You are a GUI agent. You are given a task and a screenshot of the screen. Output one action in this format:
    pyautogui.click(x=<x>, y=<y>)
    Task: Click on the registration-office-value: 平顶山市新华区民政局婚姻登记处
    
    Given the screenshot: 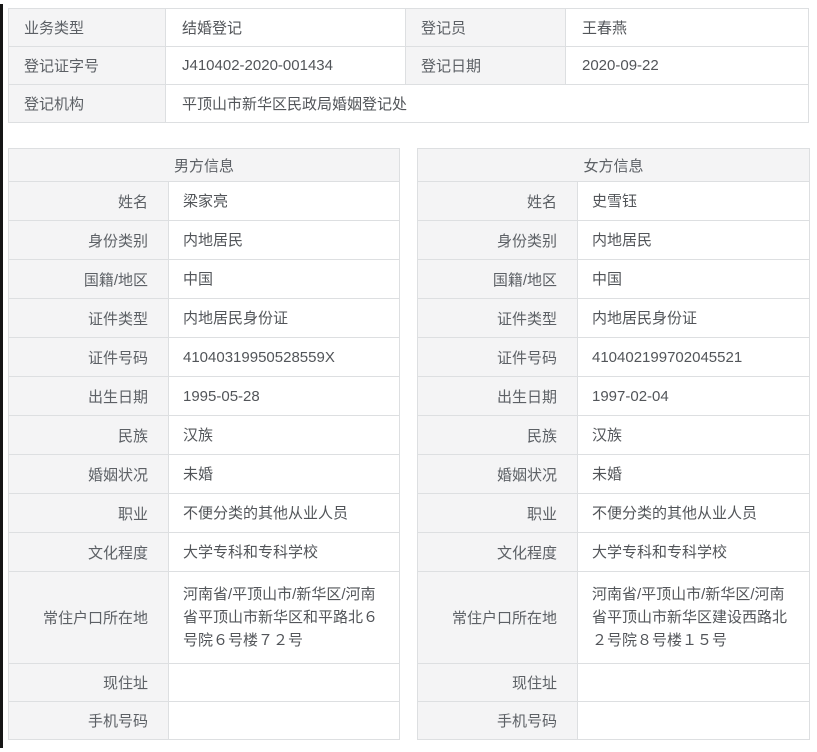 What is the action you would take?
    pyautogui.click(x=487, y=103)
    